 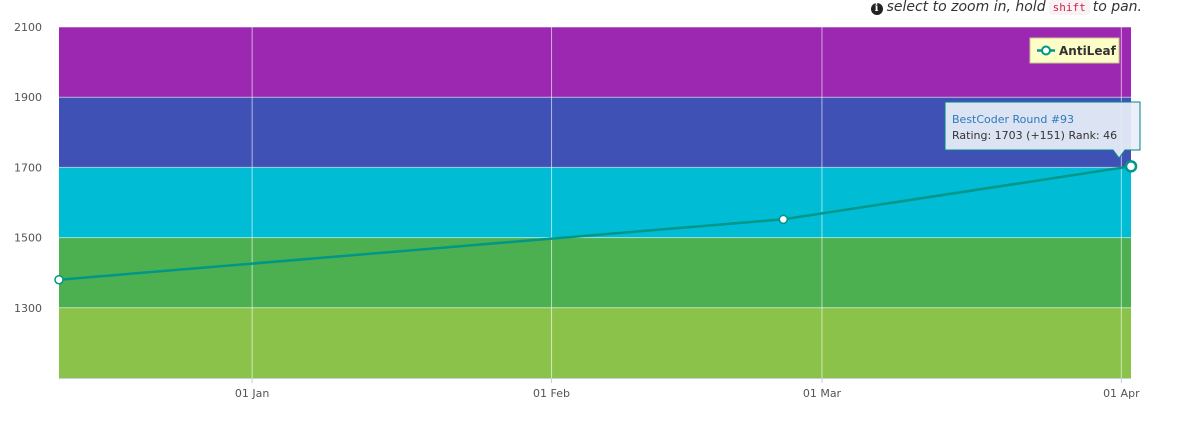 I want to click on x-tick-2: 01 Mar, so click(x=822, y=393).